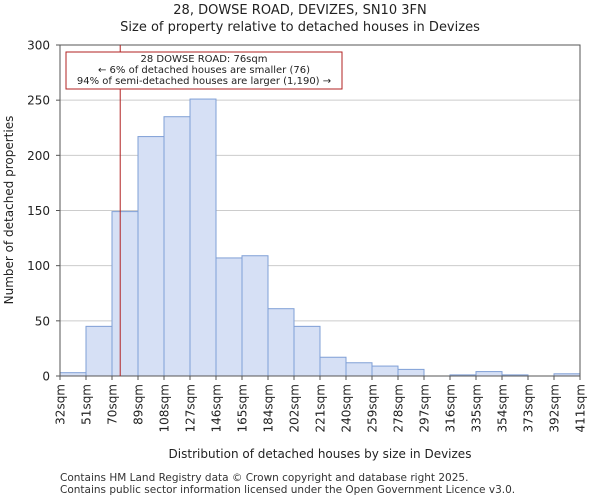 The image size is (600, 500). Describe the element at coordinates (61, 404) in the screenshot. I see `x-tick-label: 32sqm` at that location.